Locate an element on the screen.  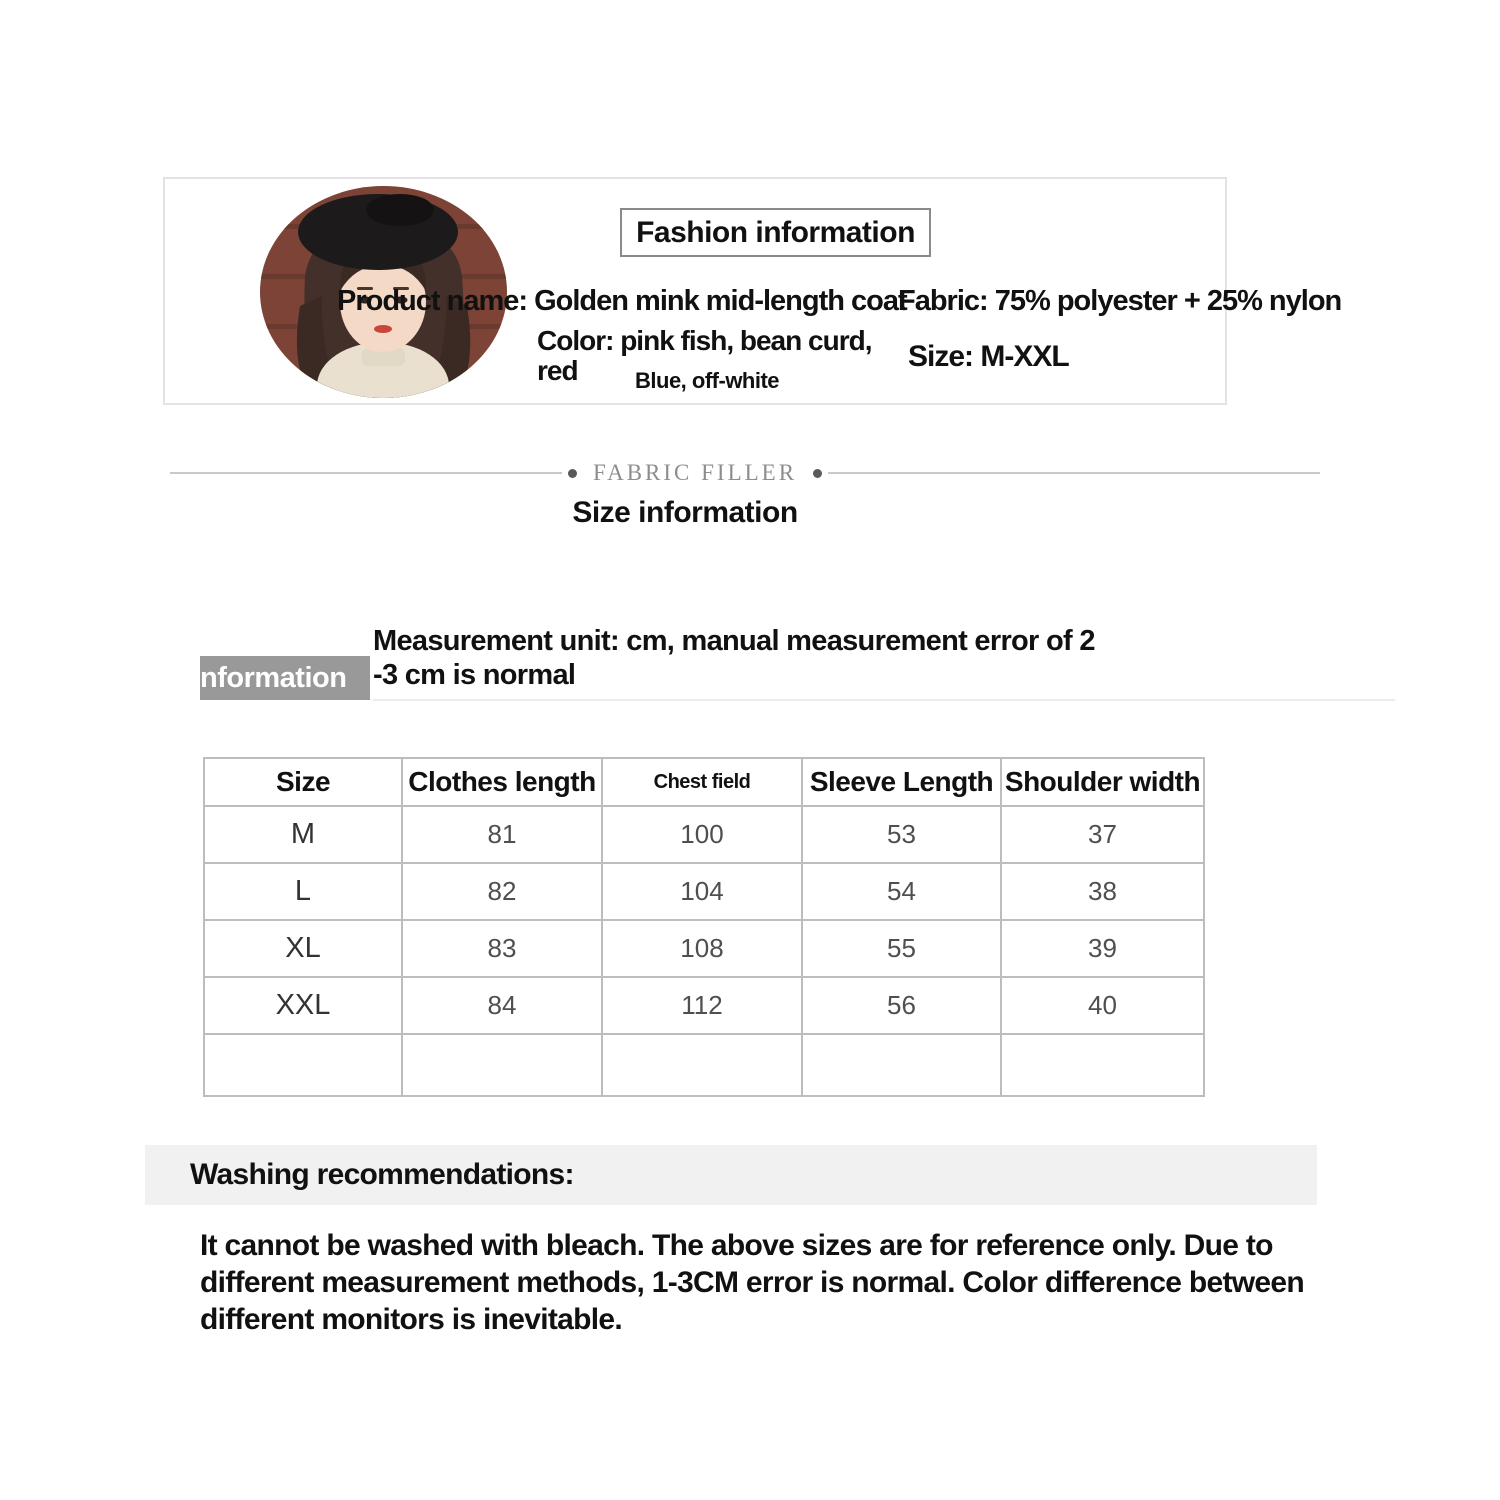
divider-line-left is located at coordinates (366, 473).